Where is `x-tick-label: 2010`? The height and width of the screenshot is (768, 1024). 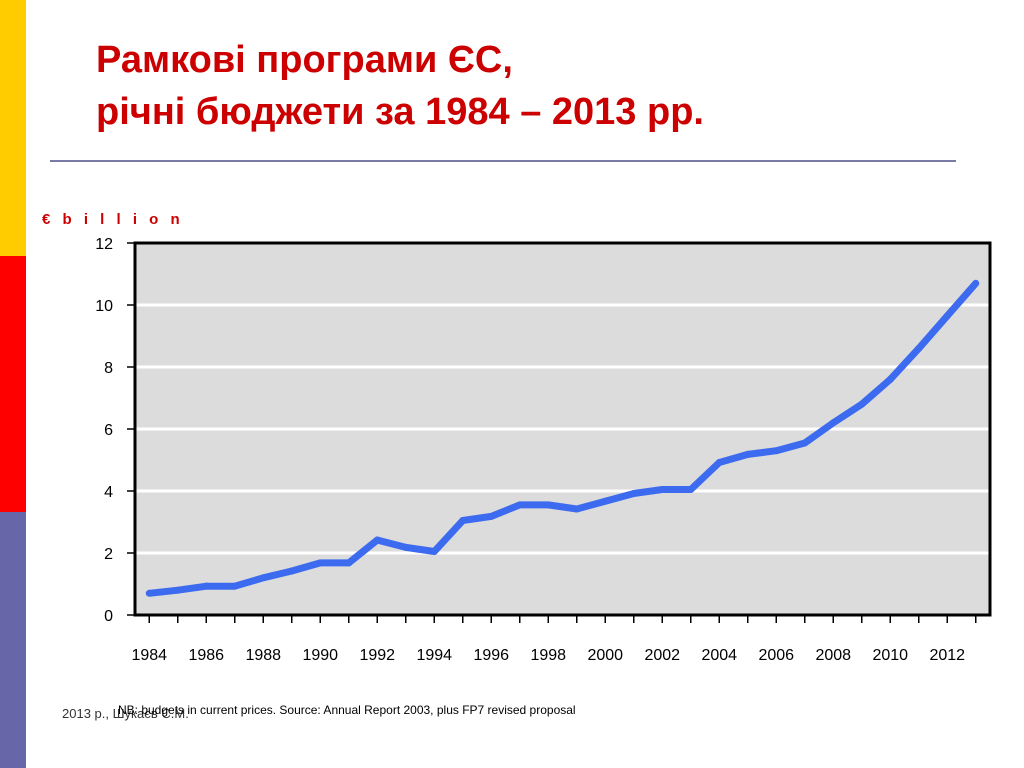 x-tick-label: 2010 is located at coordinates (890, 655).